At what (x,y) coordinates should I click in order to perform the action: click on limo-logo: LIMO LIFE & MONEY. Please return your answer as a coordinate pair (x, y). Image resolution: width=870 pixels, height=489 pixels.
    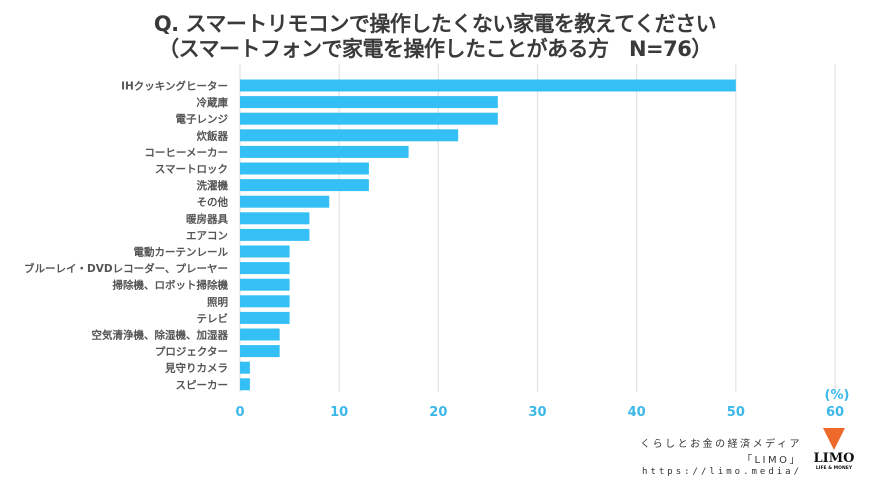
    Looking at the image, I should click on (834, 451).